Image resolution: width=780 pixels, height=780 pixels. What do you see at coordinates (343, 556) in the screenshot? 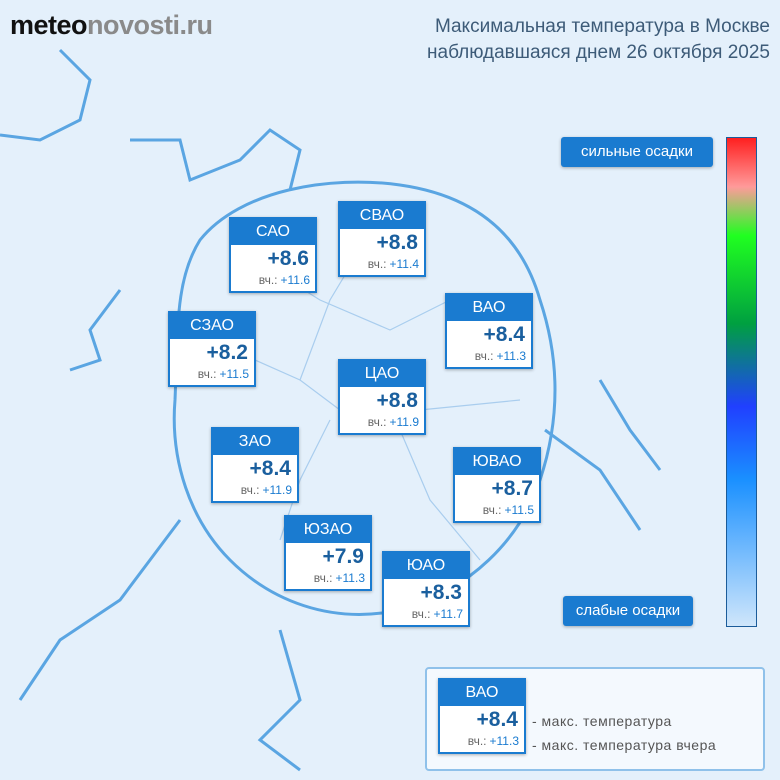
I see `district-temp: +7.9` at bounding box center [343, 556].